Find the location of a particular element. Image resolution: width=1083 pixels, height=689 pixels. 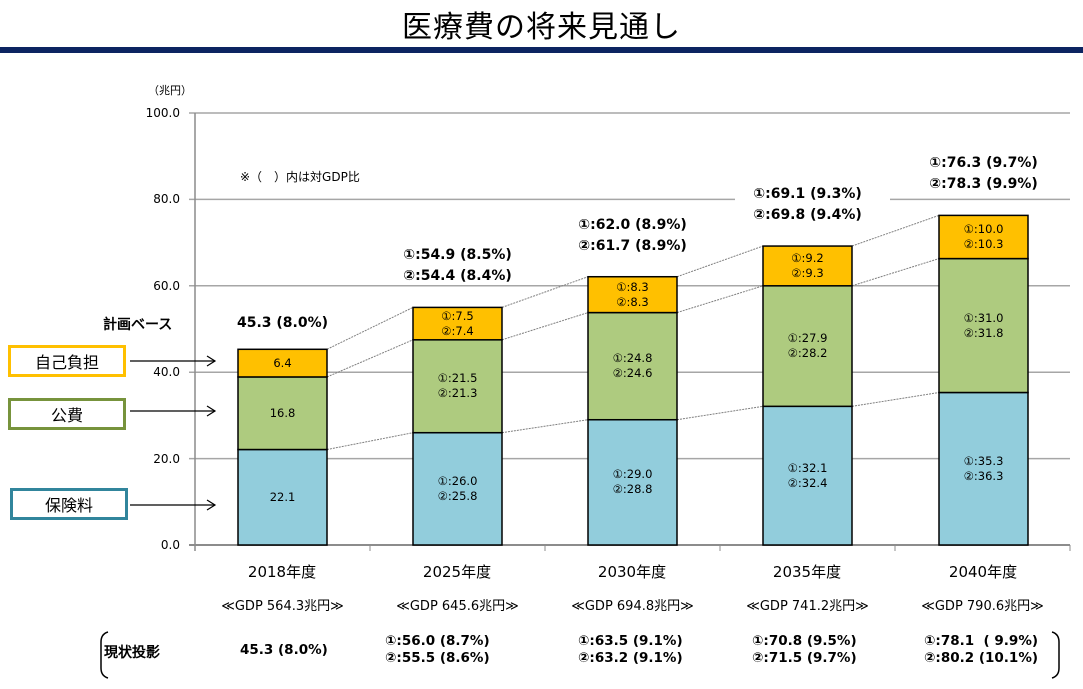

y-tick-label: 60.0 is located at coordinates (166, 286).